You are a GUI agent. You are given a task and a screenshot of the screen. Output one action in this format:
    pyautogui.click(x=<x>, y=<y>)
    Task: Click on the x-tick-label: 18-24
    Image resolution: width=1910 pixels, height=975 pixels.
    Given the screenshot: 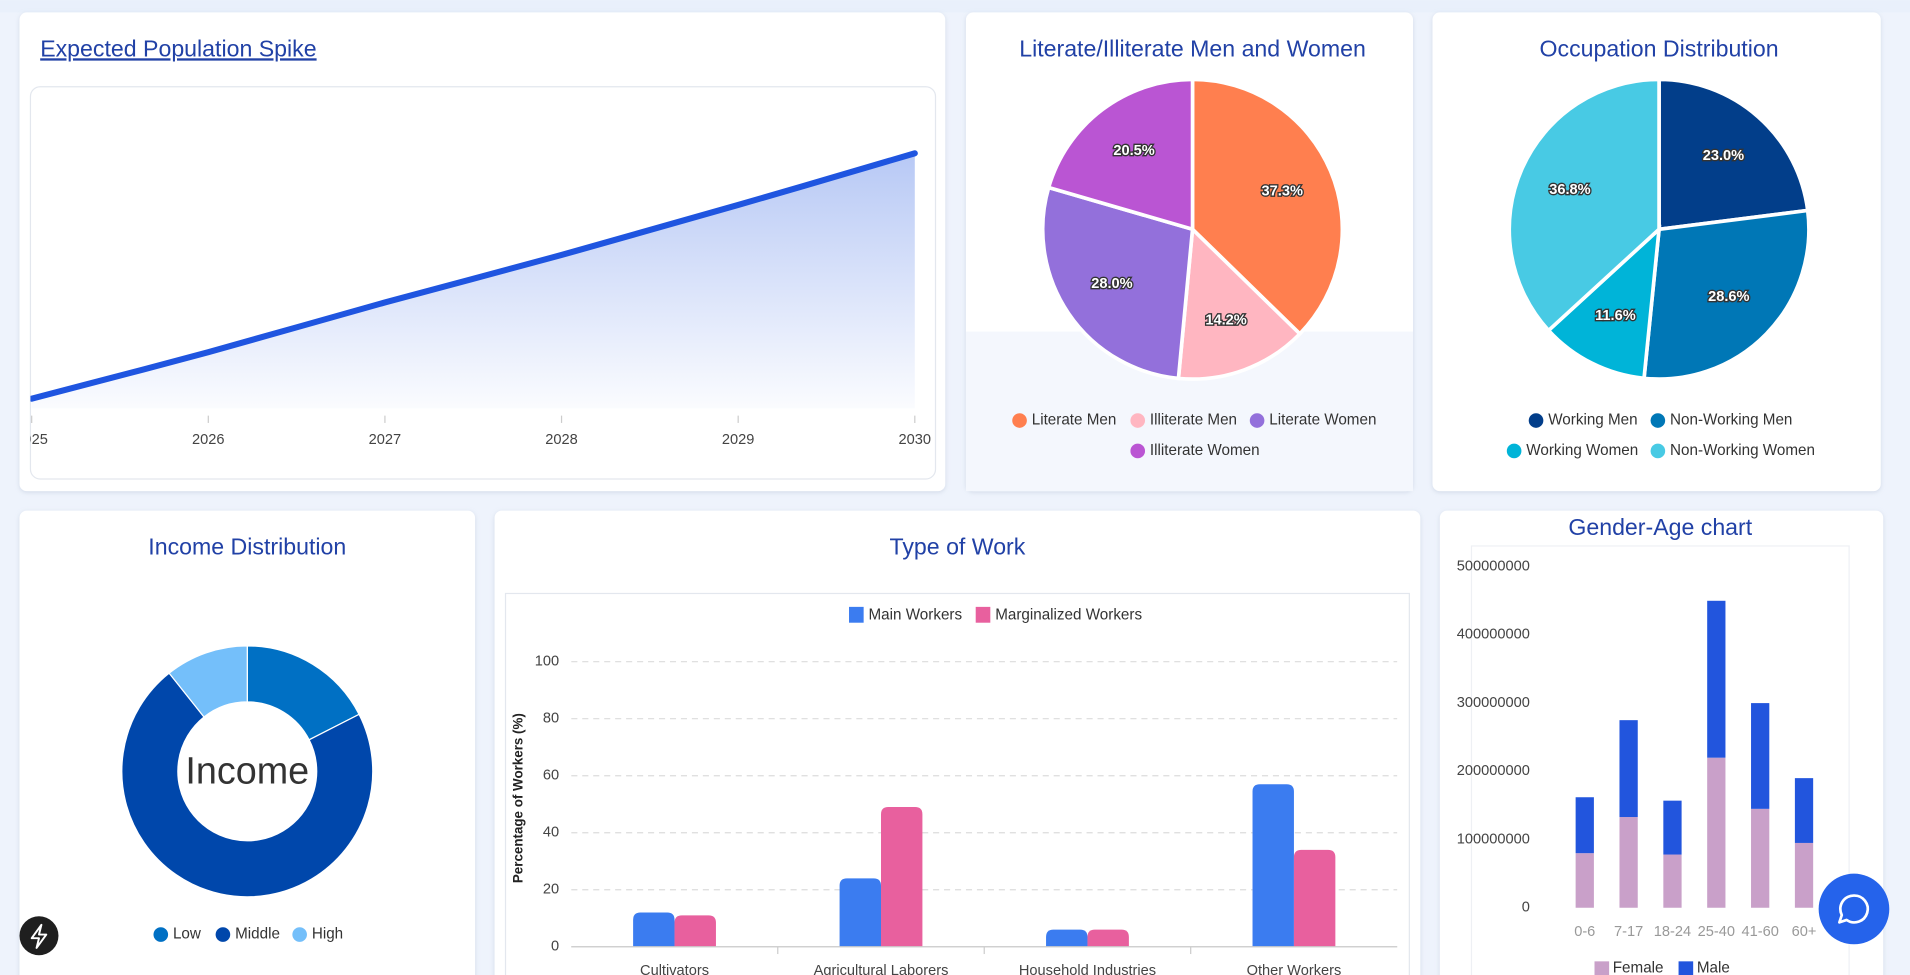 What is the action you would take?
    pyautogui.click(x=1672, y=932)
    